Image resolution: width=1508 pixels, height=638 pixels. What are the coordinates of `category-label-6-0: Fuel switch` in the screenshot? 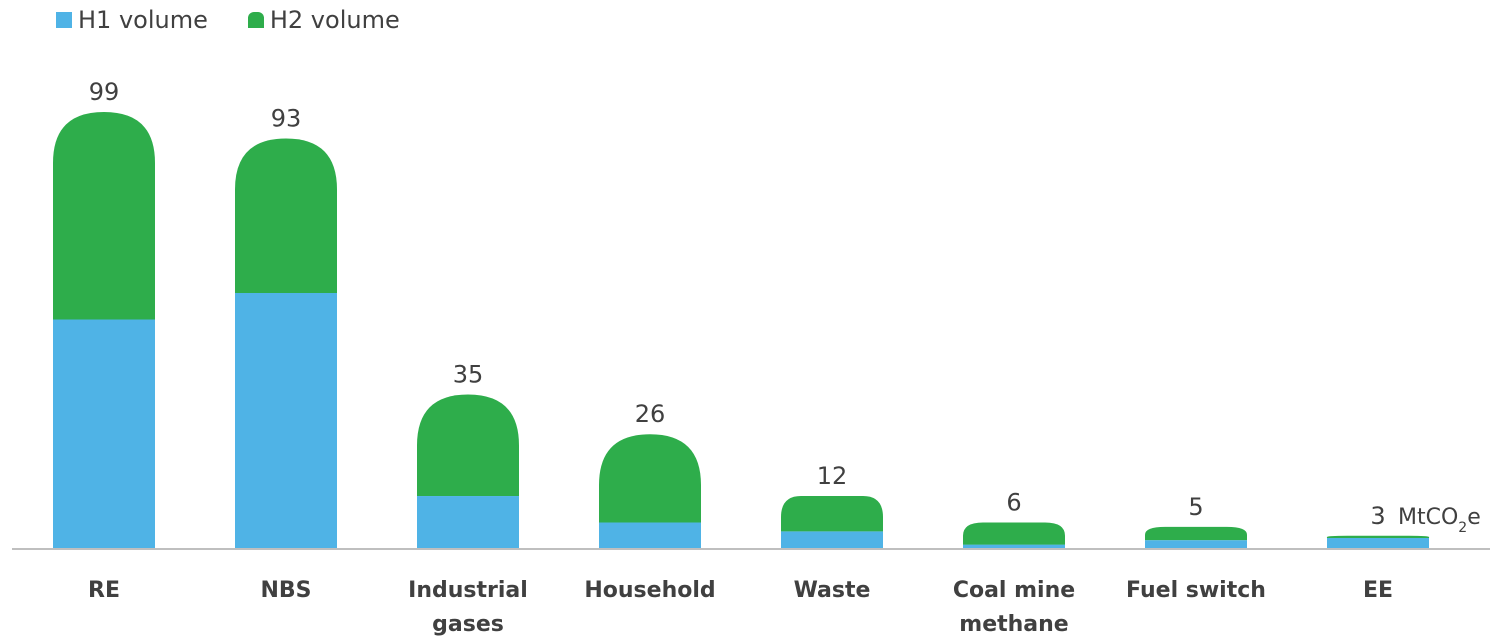 It's located at (1196, 590).